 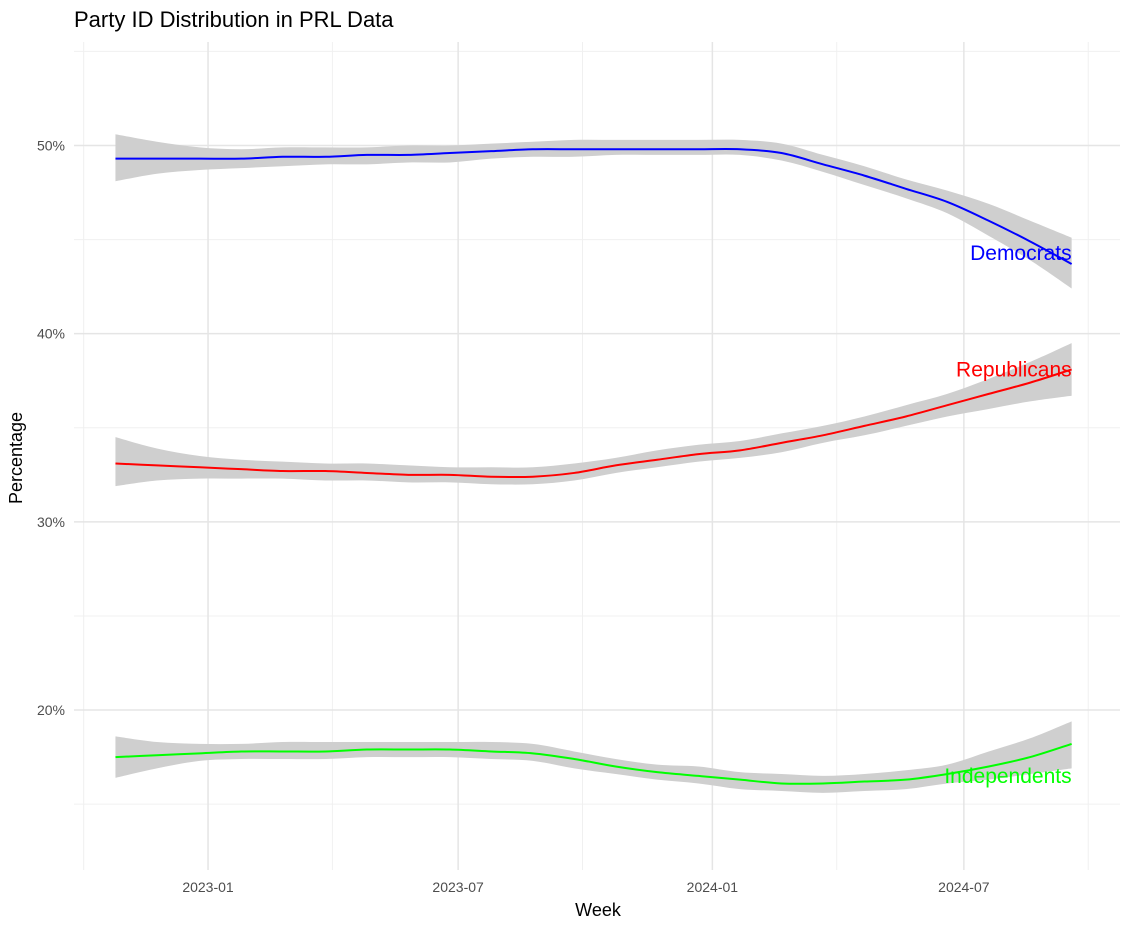 I want to click on republicans-confidence-band, so click(x=593, y=415).